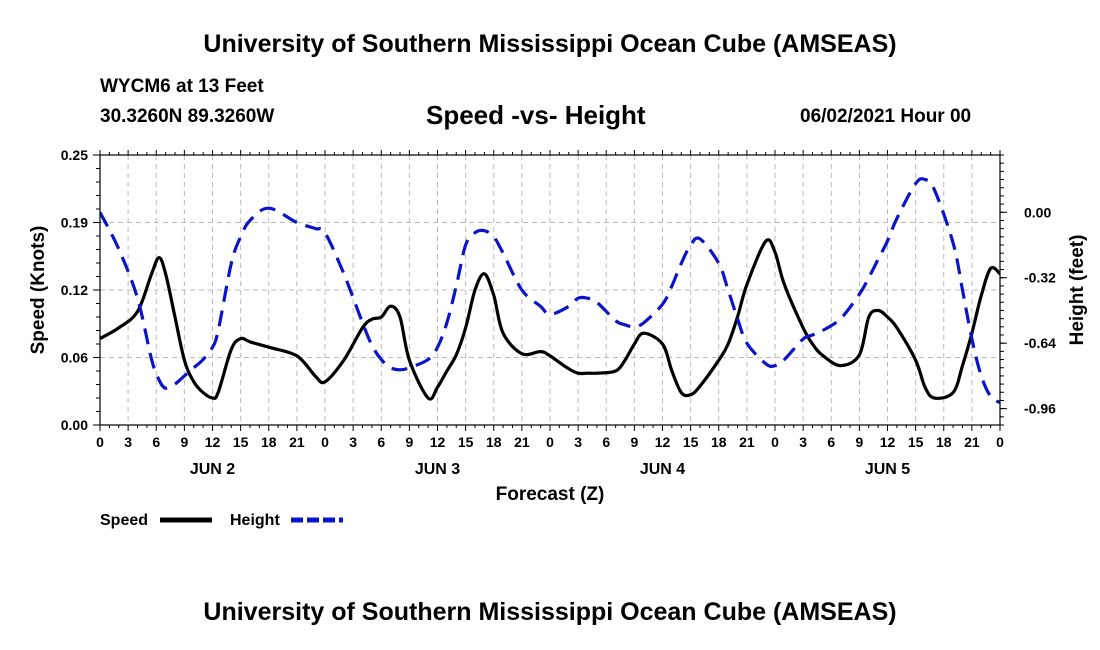 Image resolution: width=1100 pixels, height=650 pixels. What do you see at coordinates (74, 223) in the screenshot?
I see `y-left-tick-label: 0.19` at bounding box center [74, 223].